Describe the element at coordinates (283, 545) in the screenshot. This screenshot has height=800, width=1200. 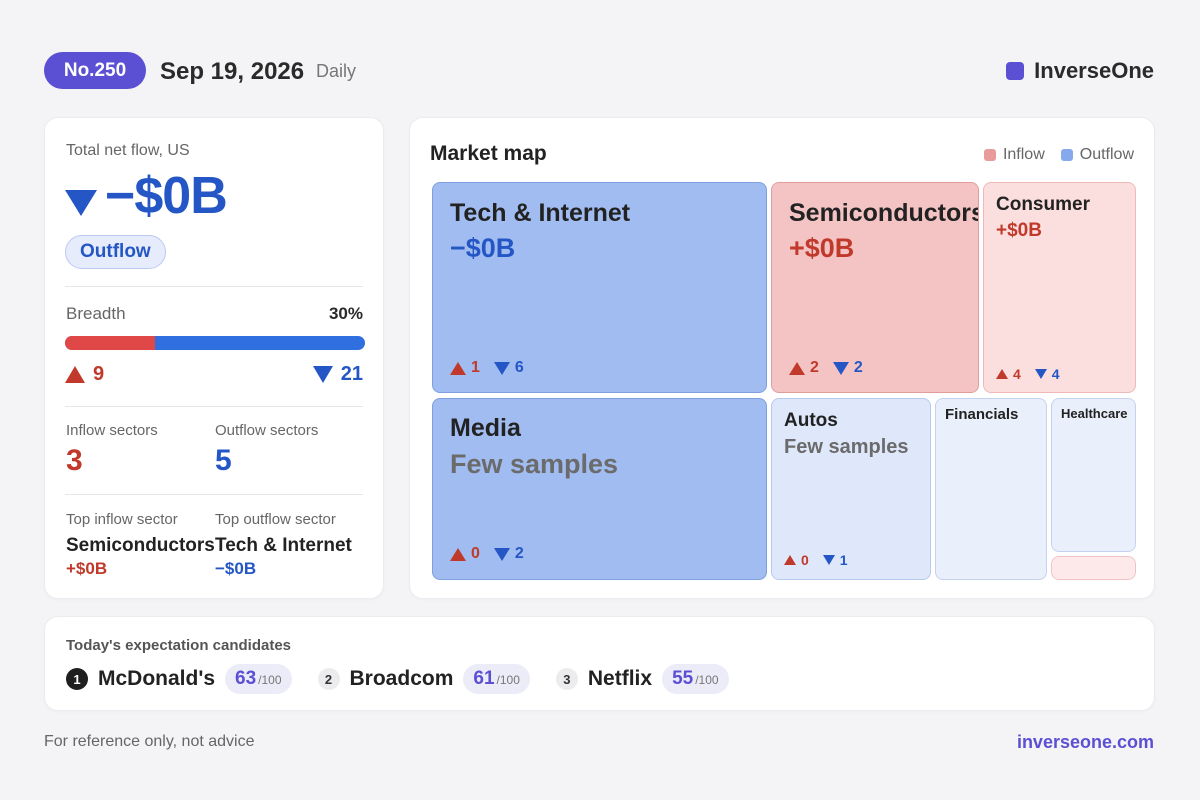
I see `top-outflow-sector-name: Tech & Internet` at that location.